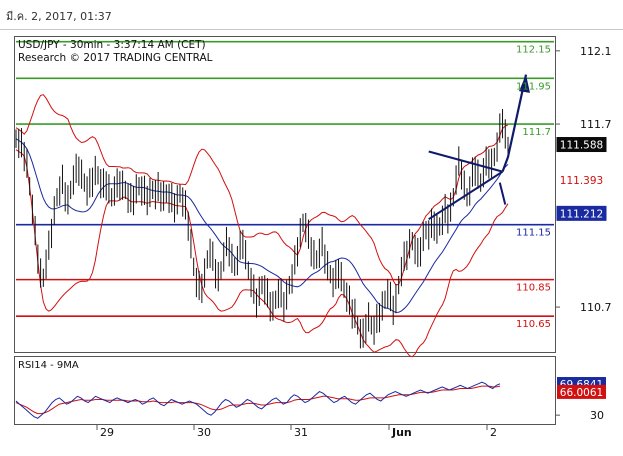  I want to click on level-label-111-15: 111.15, so click(533, 233).